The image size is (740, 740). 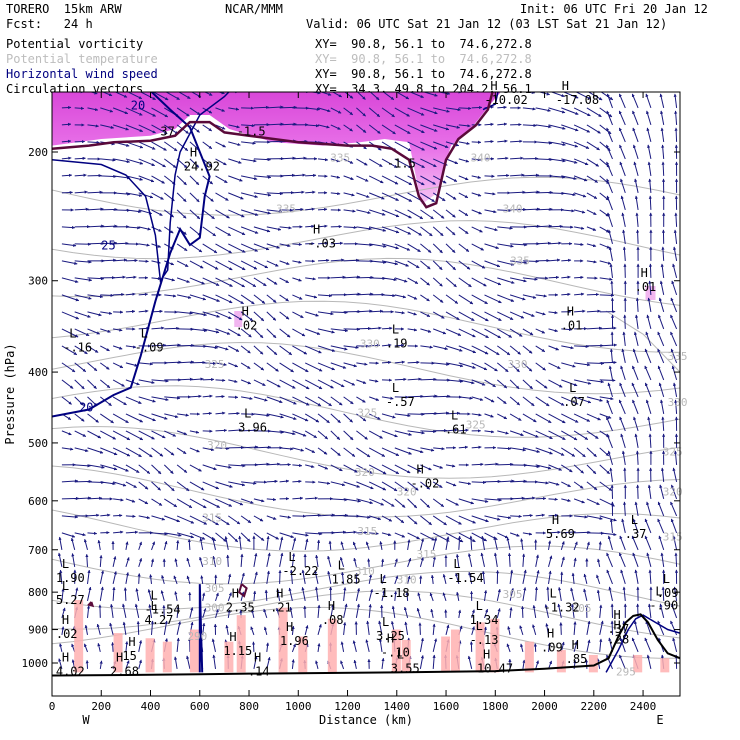 What do you see at coordinates (52, 706) in the screenshot?
I see `x-tick-label: 0` at bounding box center [52, 706].